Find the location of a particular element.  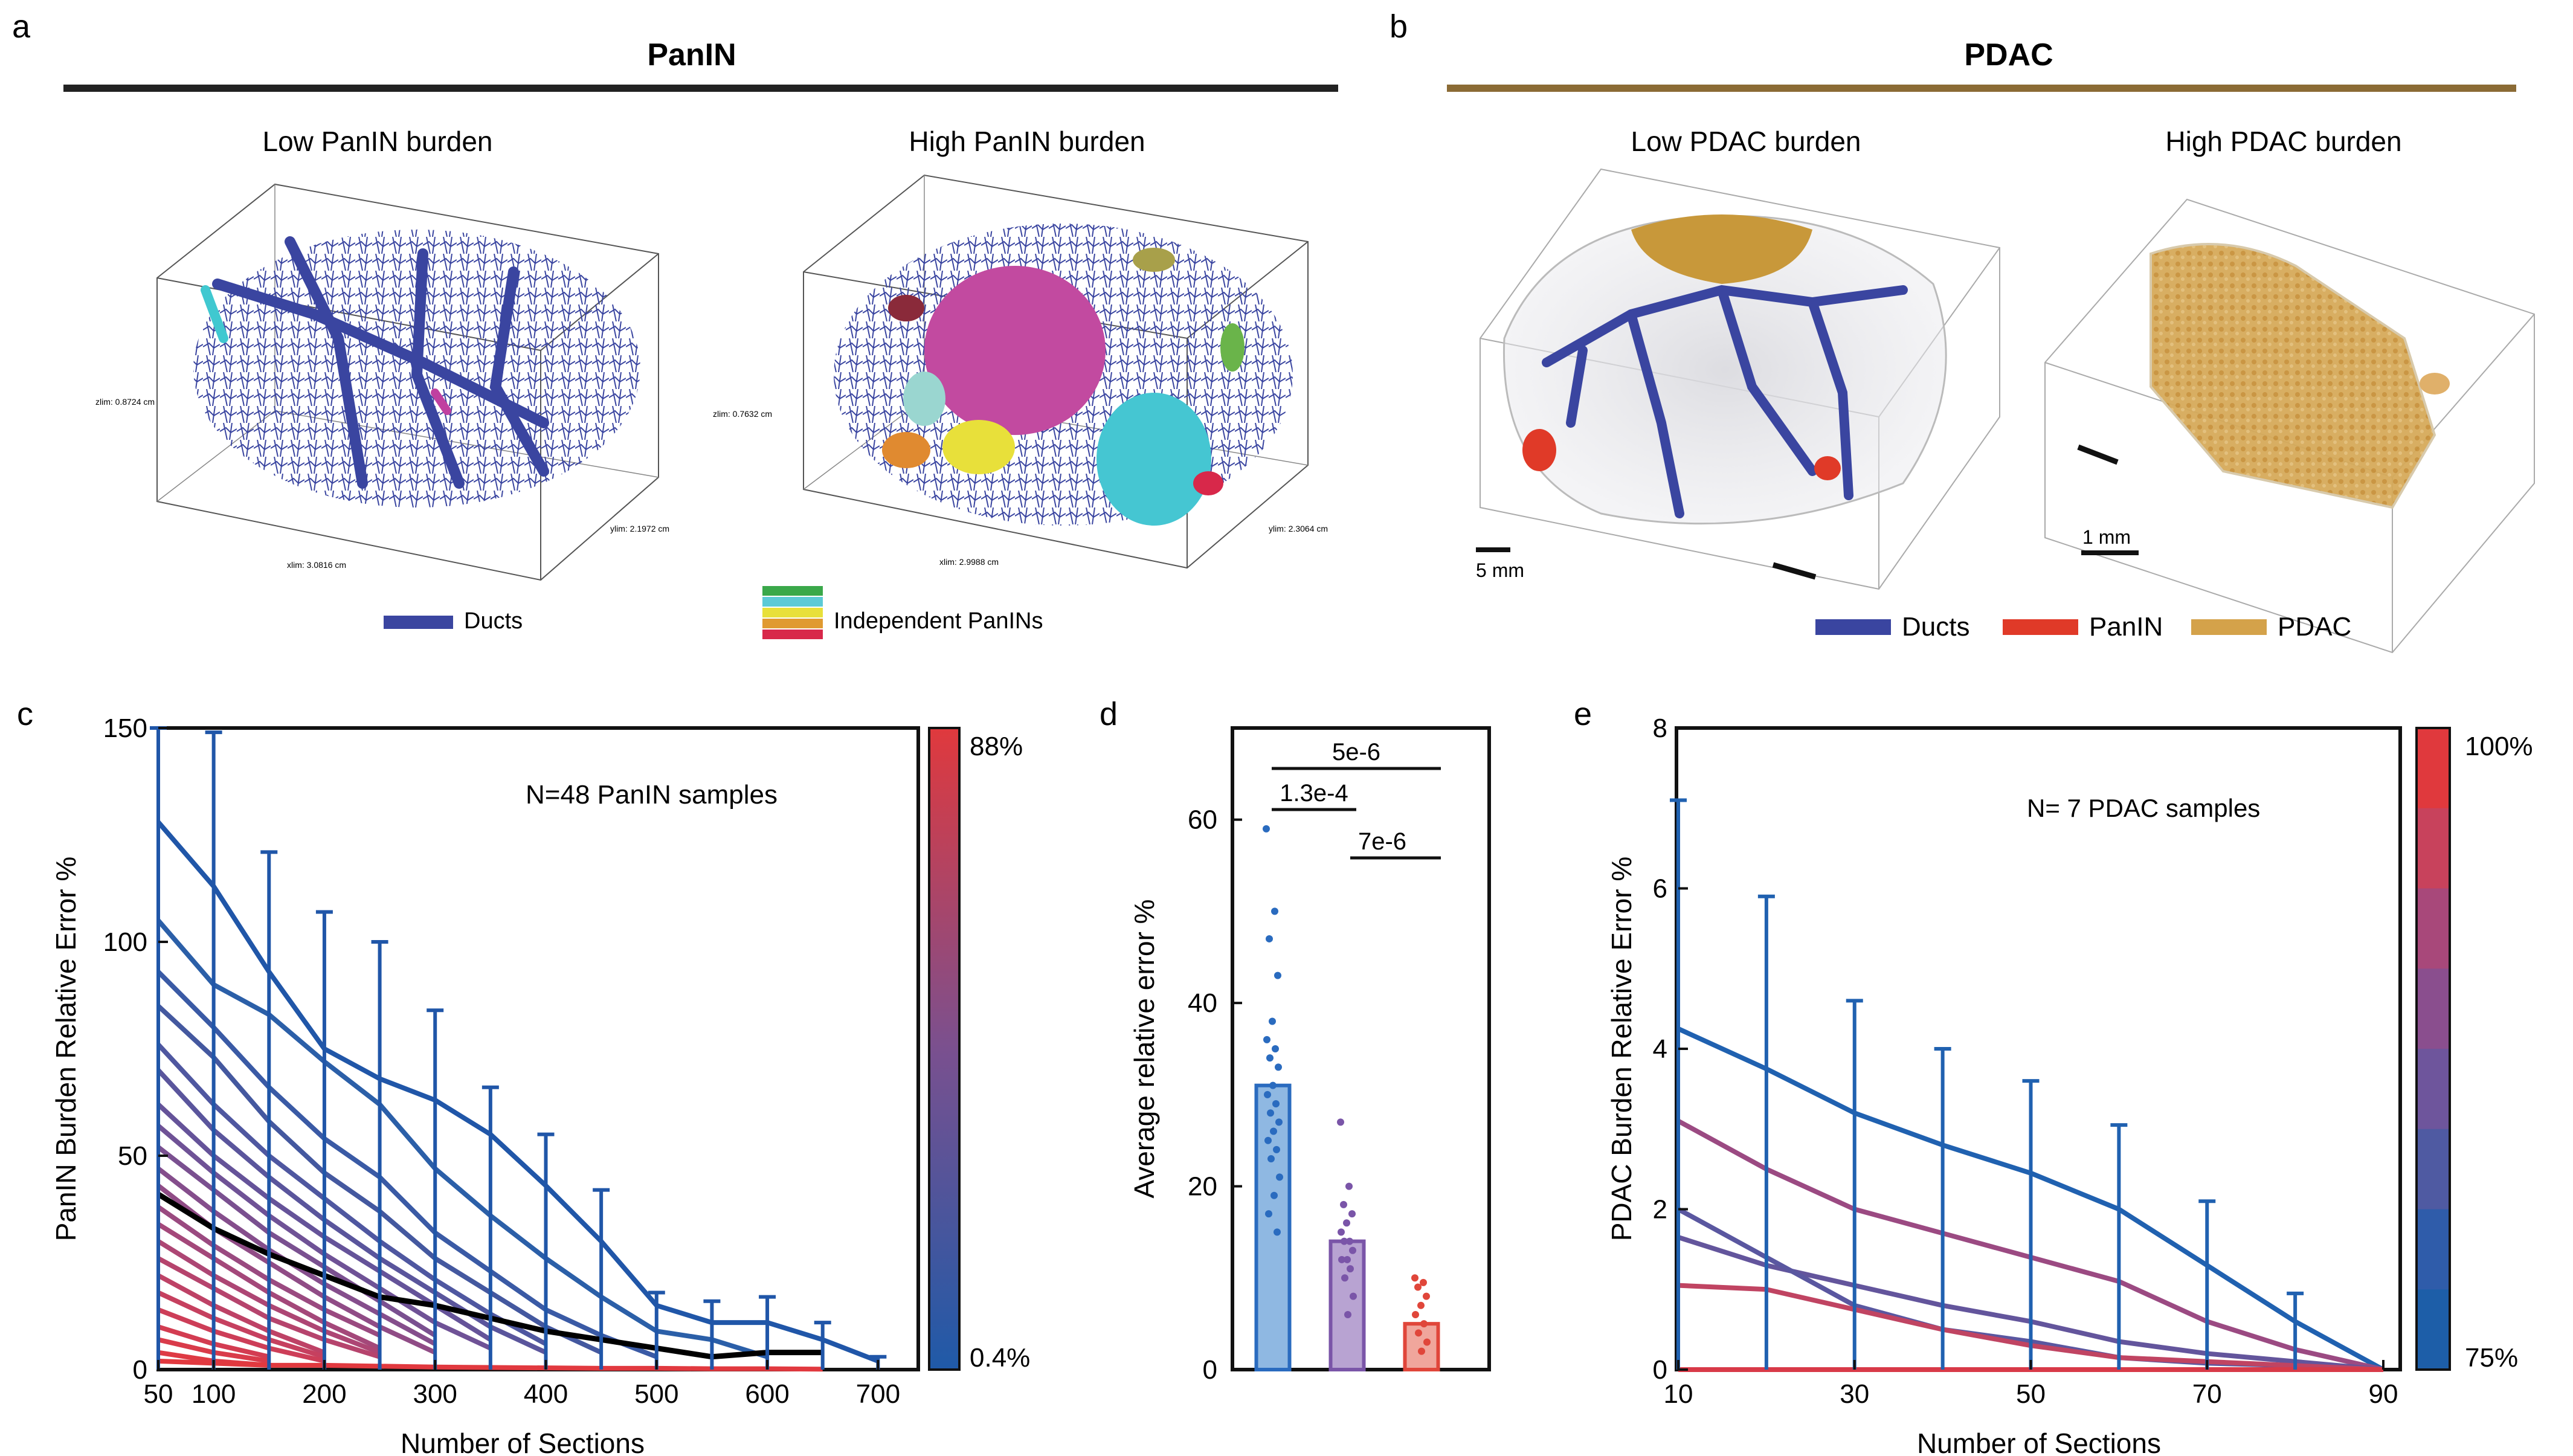

chart-c-ylabel: PanIN Burden Relative Error % is located at coordinates (66, 1049).